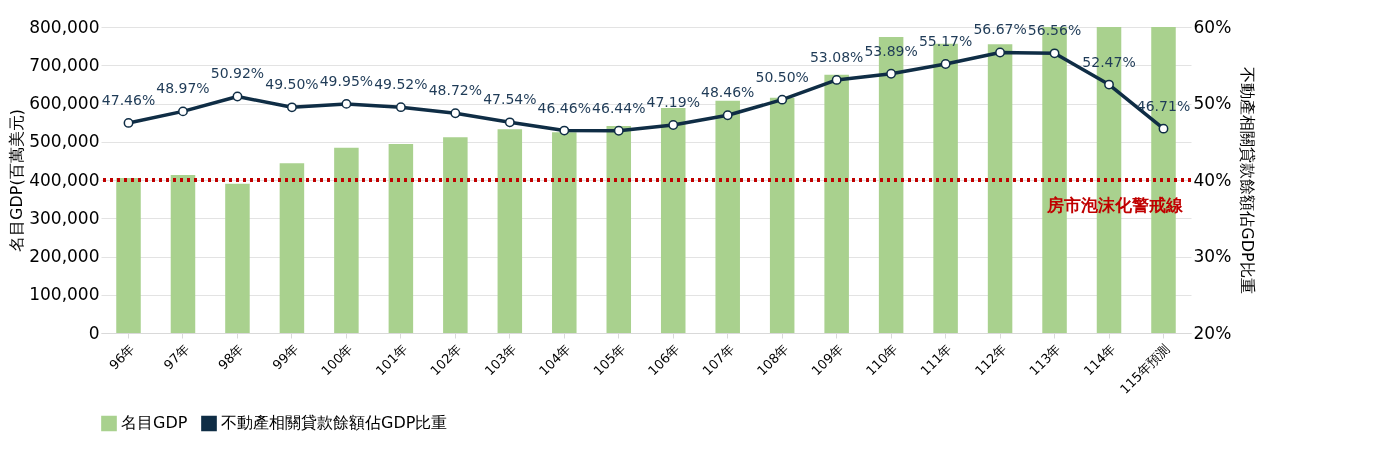  Describe the element at coordinates (718, 360) in the screenshot. I see `x-tick-label: 107年` at that location.